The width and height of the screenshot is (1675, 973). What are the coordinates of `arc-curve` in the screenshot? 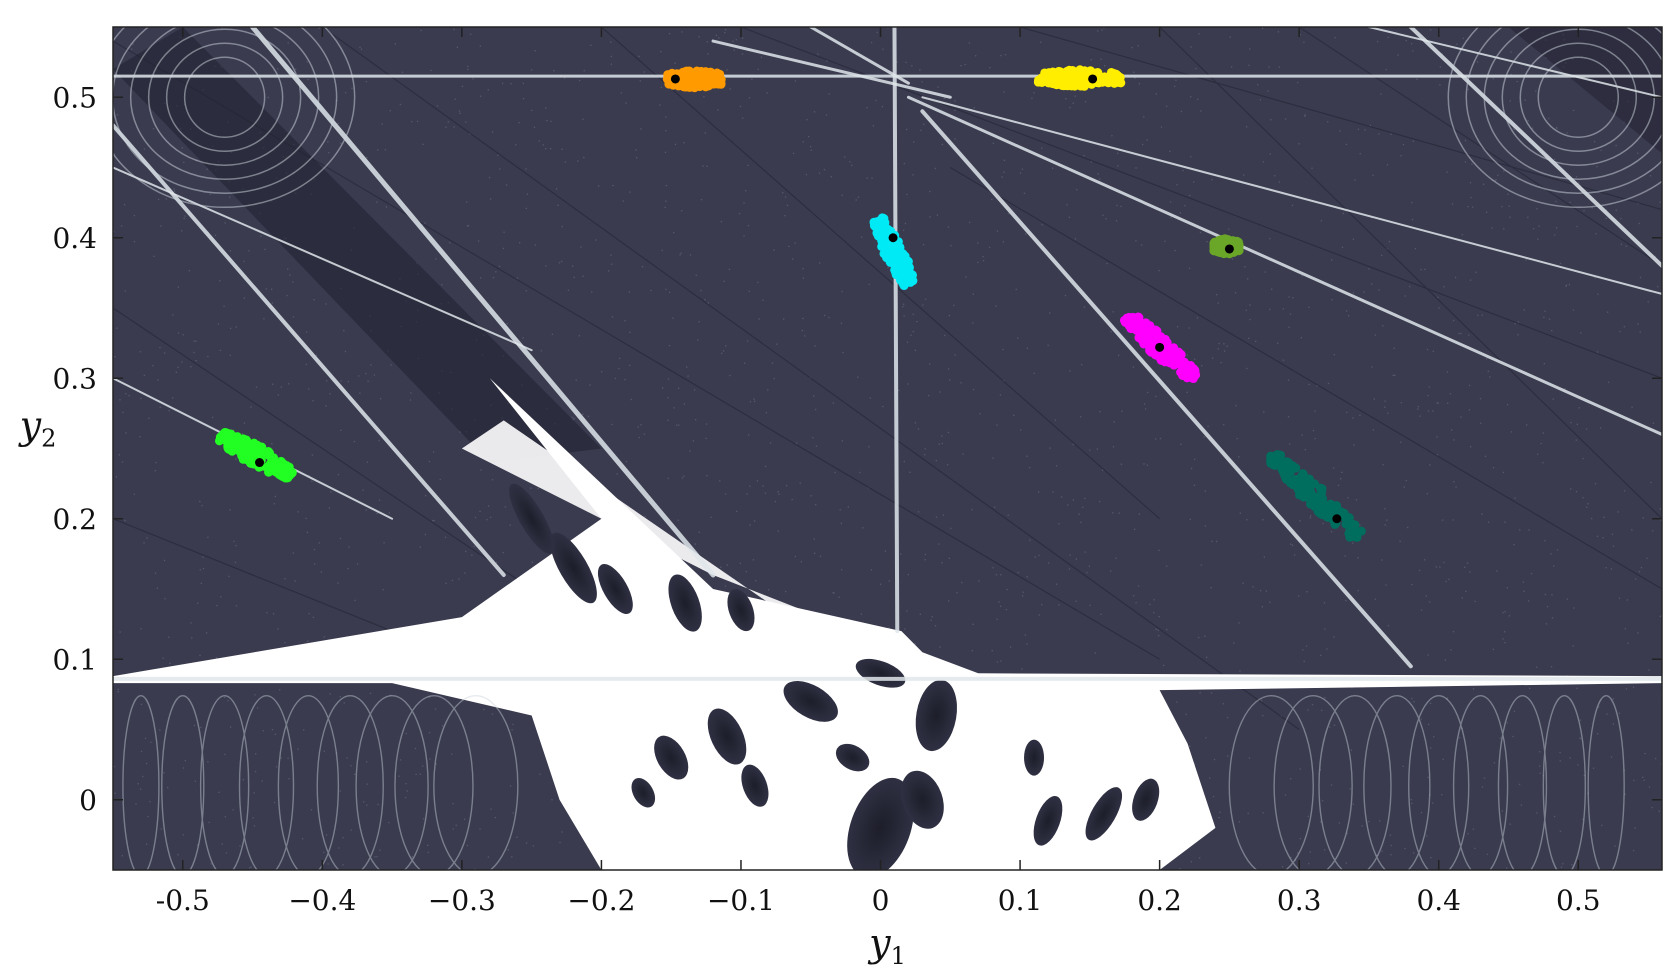 It's located at (1397, 782).